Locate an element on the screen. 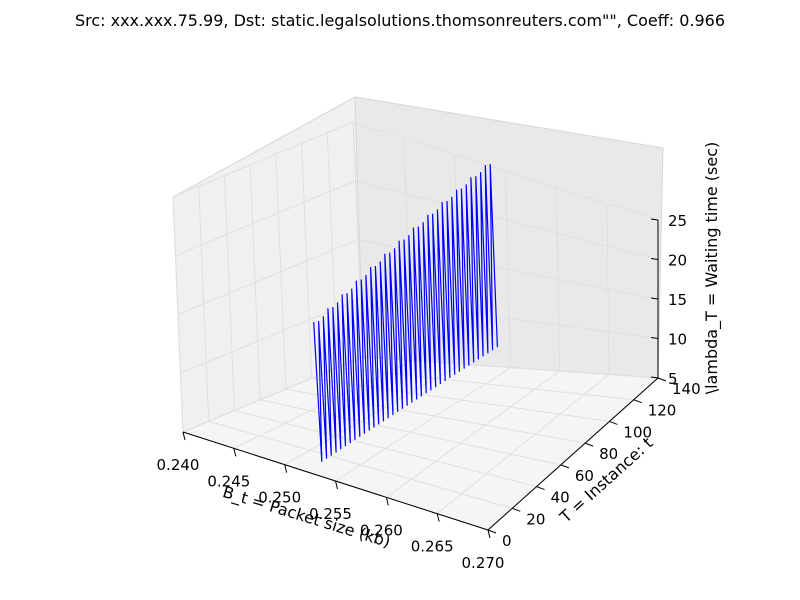  y-tick-label: 60 is located at coordinates (584, 476).